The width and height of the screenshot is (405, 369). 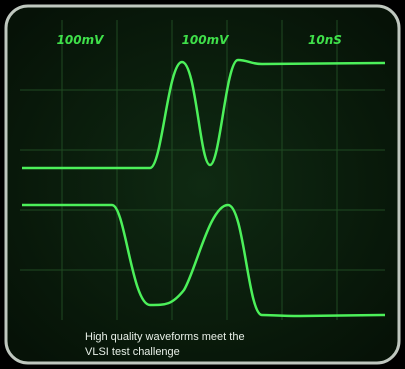 What do you see at coordinates (165, 337) in the screenshot?
I see `caption-line: High quality waveforms meet the` at bounding box center [165, 337].